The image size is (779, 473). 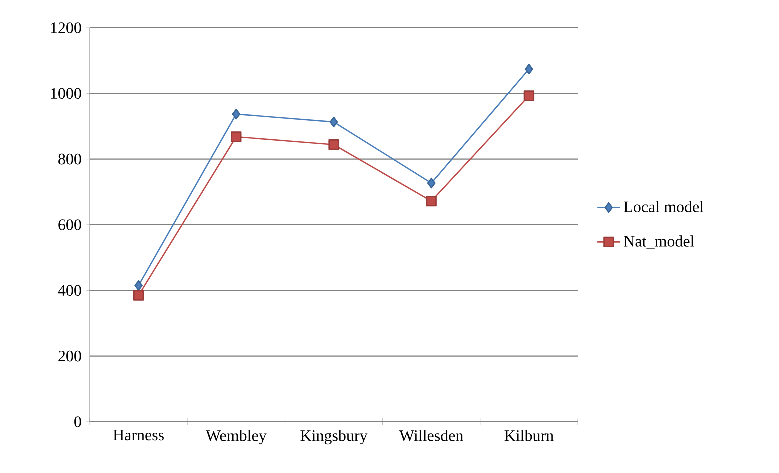 I want to click on y-tick-label: 600, so click(x=70, y=225).